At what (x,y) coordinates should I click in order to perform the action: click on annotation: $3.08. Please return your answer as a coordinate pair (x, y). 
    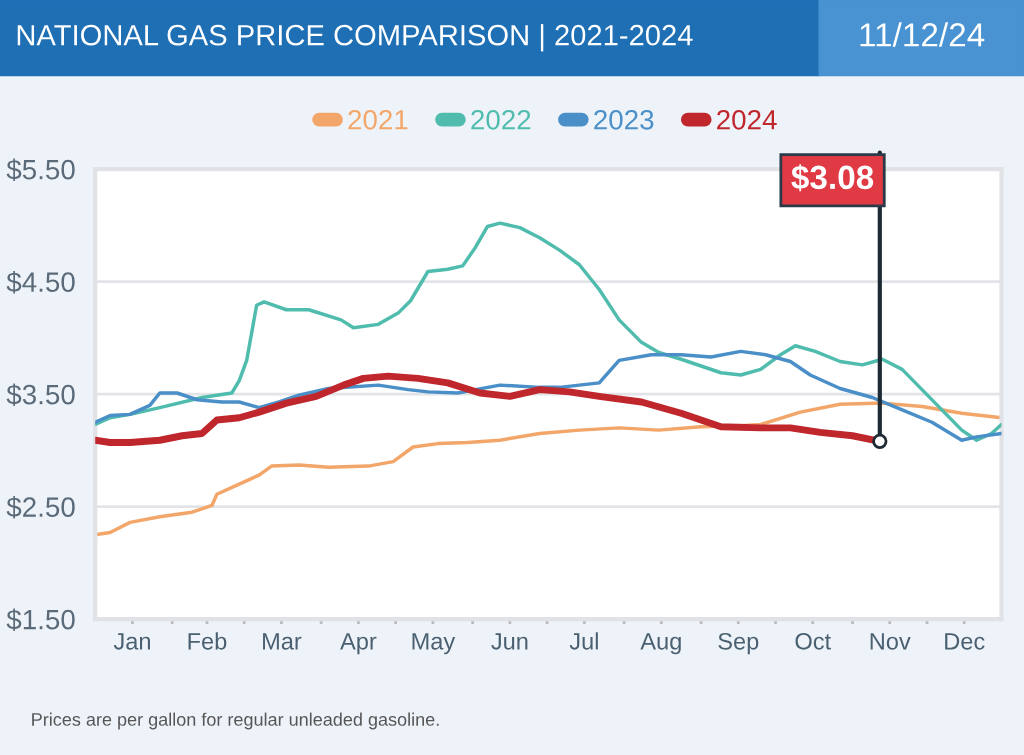
    Looking at the image, I should click on (832, 178).